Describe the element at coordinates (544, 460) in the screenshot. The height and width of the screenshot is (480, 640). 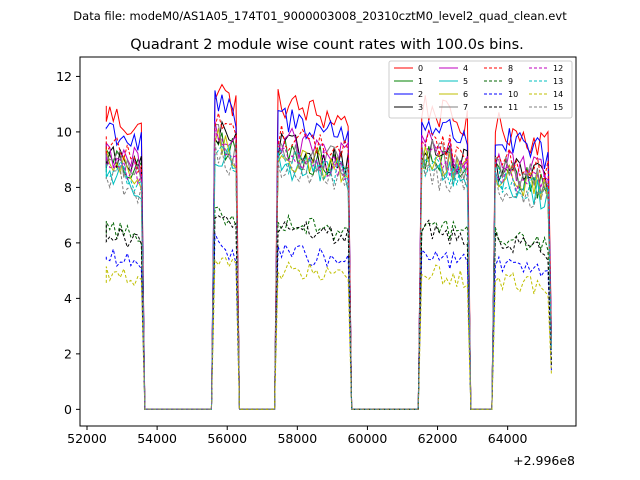
I see `x-offset-label: +2.996e8` at that location.